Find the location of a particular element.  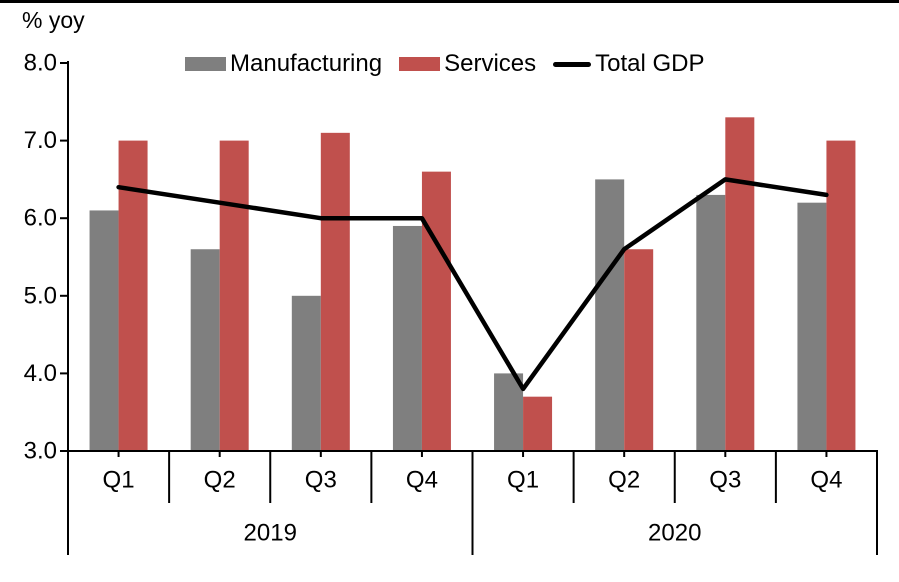

legend-item-manufacturing: Manufacturing is located at coordinates (283, 64).